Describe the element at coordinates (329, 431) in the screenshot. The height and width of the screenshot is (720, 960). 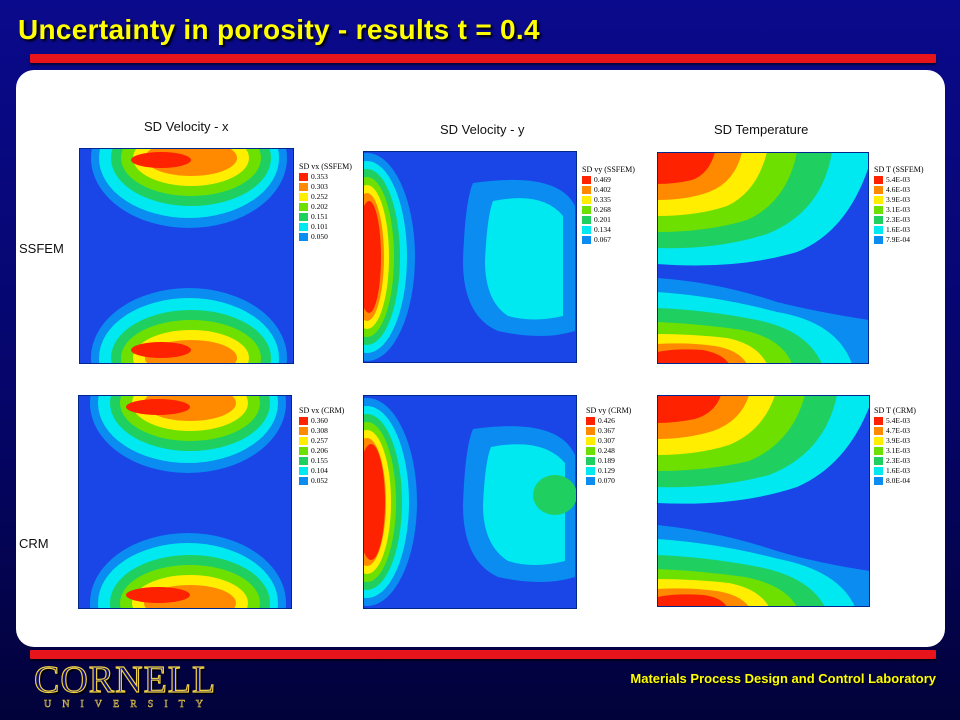
I see `legend-entry: 0.308` at that location.